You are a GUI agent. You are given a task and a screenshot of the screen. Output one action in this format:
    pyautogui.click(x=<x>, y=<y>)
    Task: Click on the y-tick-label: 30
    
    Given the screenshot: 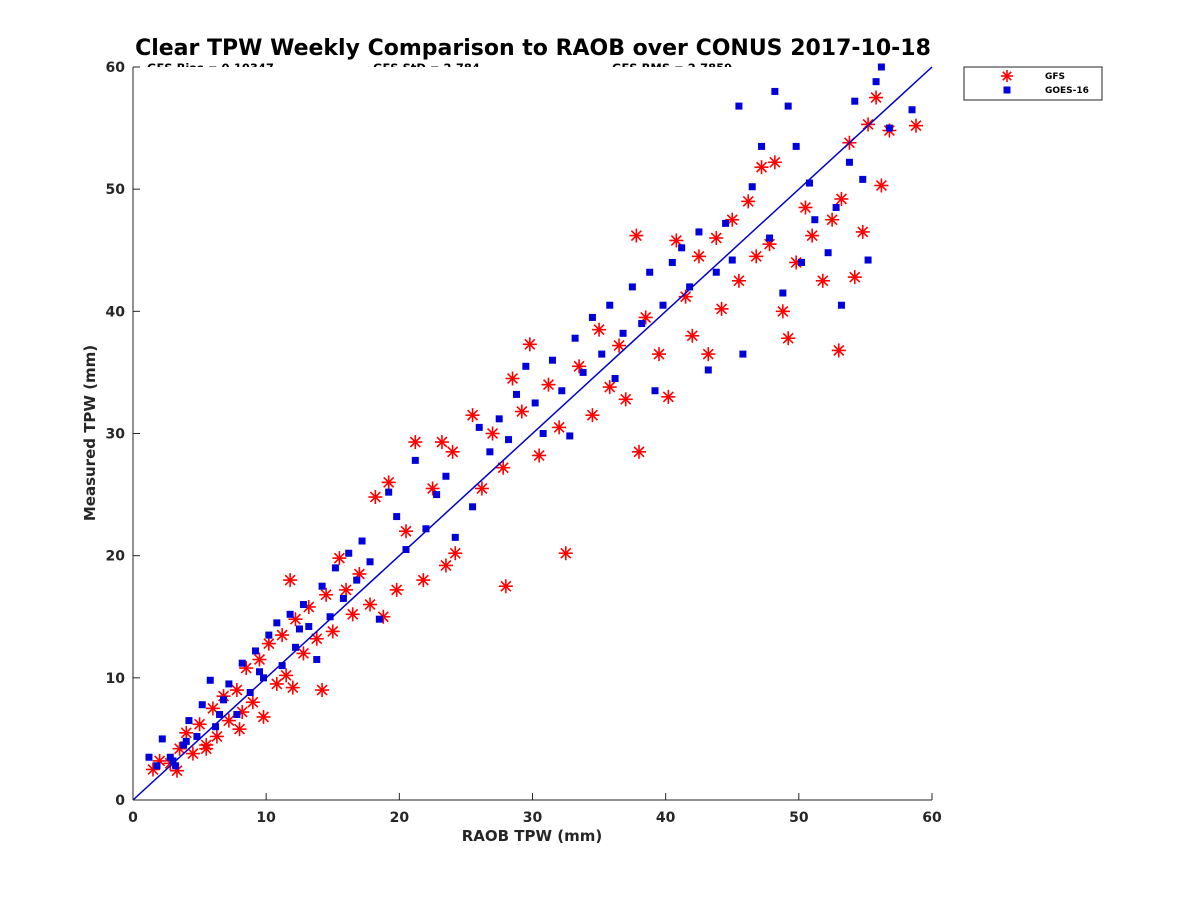 What is the action you would take?
    pyautogui.click(x=116, y=435)
    